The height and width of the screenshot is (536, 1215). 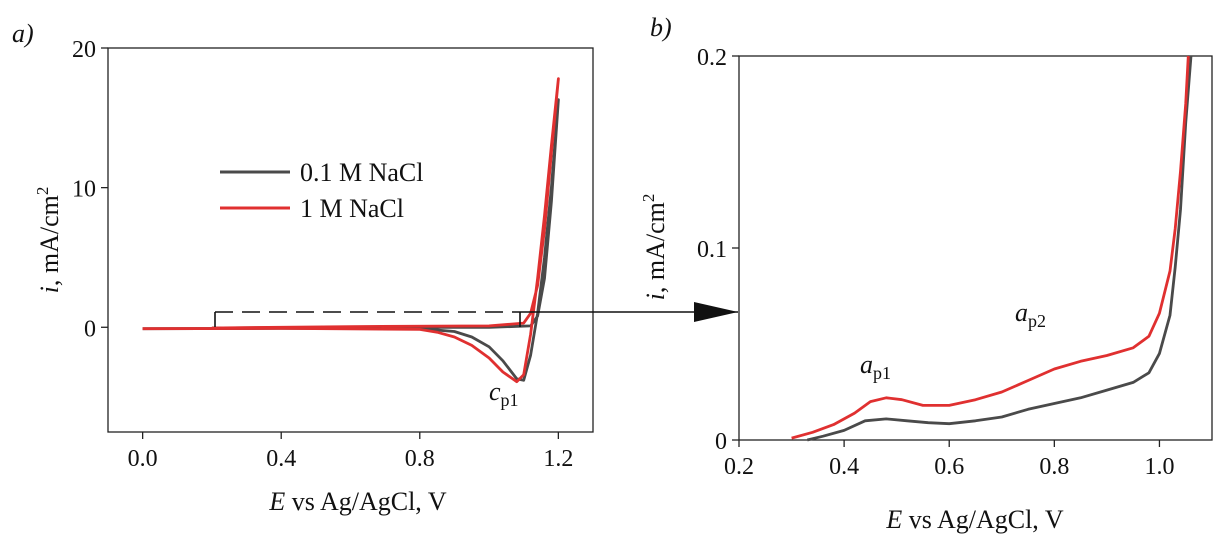 I want to click on annotation-ap1: ap1, so click(x=875, y=366).